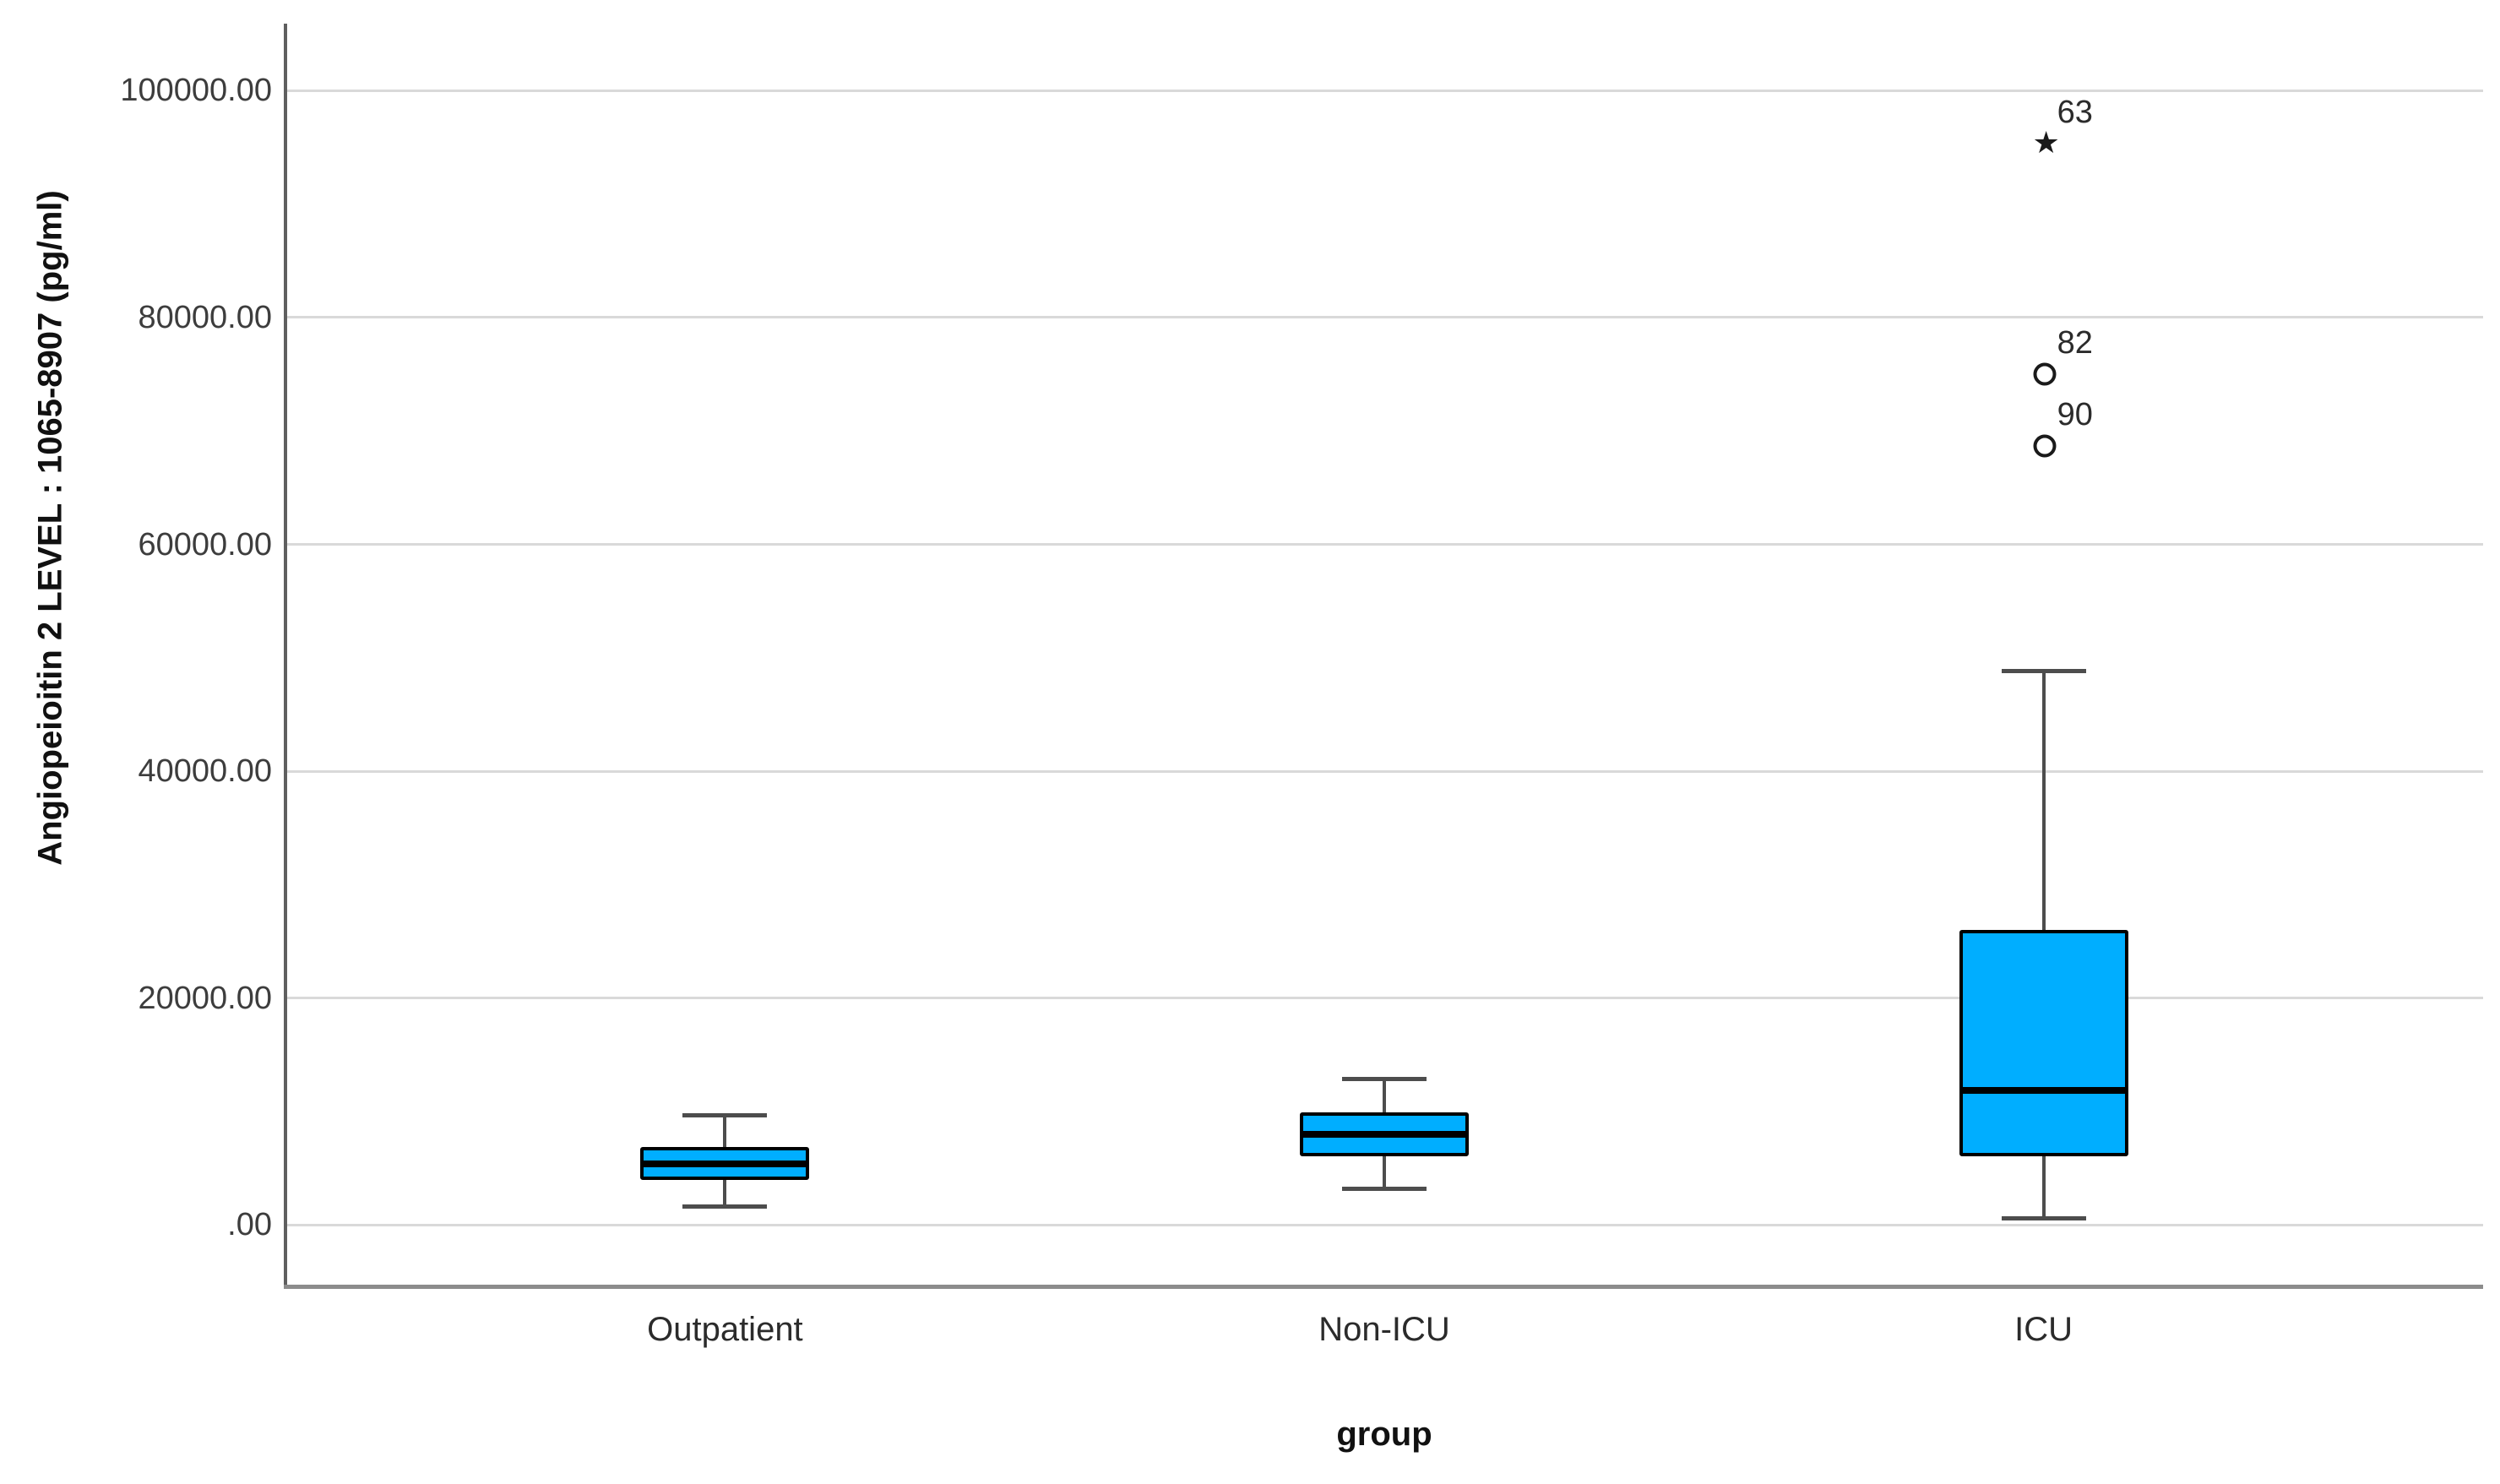  I want to click on x-axis-line, so click(1383, 1287).